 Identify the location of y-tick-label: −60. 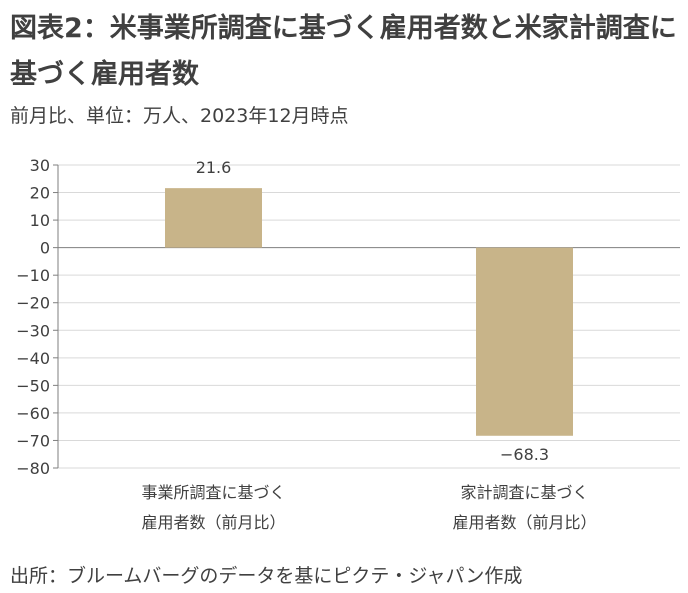
(33, 413).